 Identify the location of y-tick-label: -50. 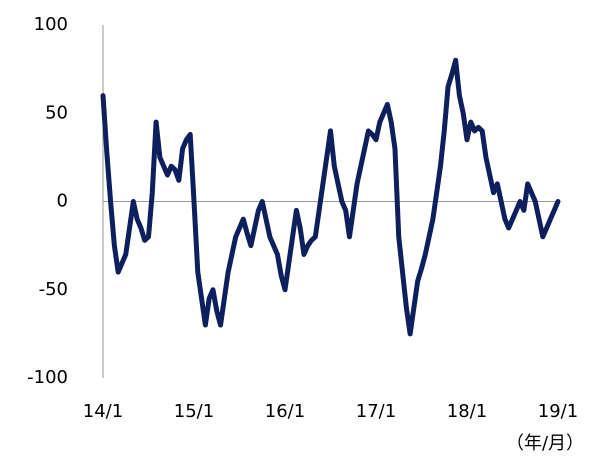
(53, 289).